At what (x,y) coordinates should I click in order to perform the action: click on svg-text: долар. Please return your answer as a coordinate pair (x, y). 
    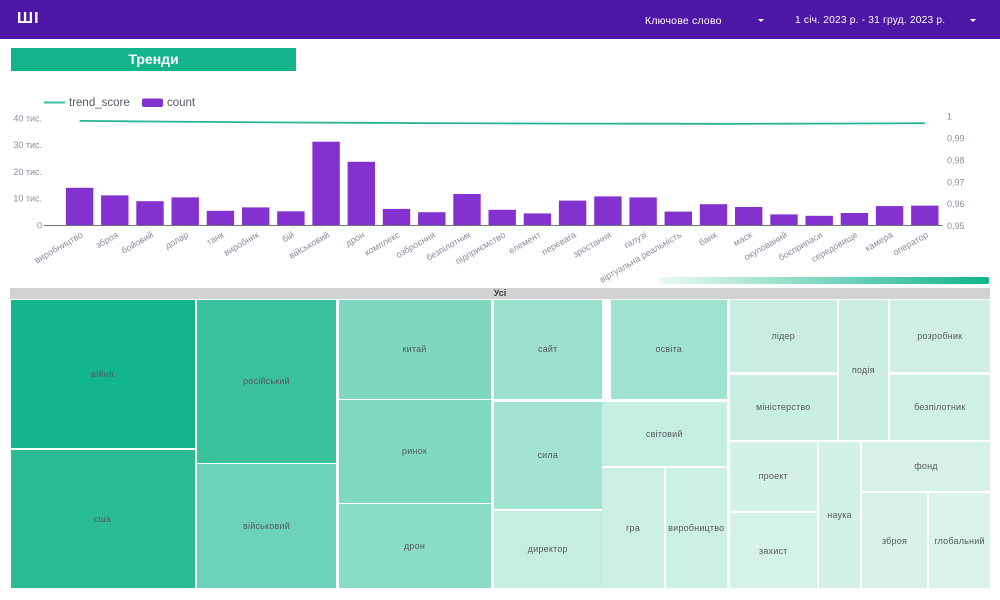
    Looking at the image, I should click on (176, 240).